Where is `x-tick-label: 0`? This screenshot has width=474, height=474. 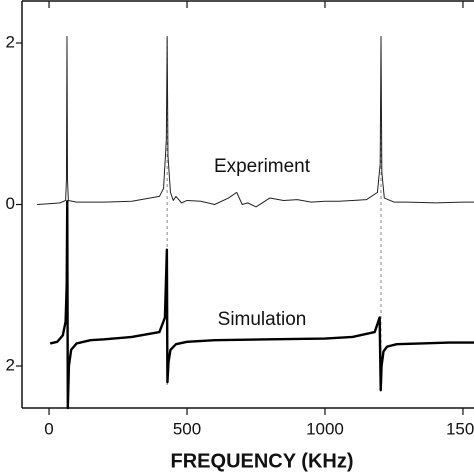
x-tick-label: 0 is located at coordinates (48, 428).